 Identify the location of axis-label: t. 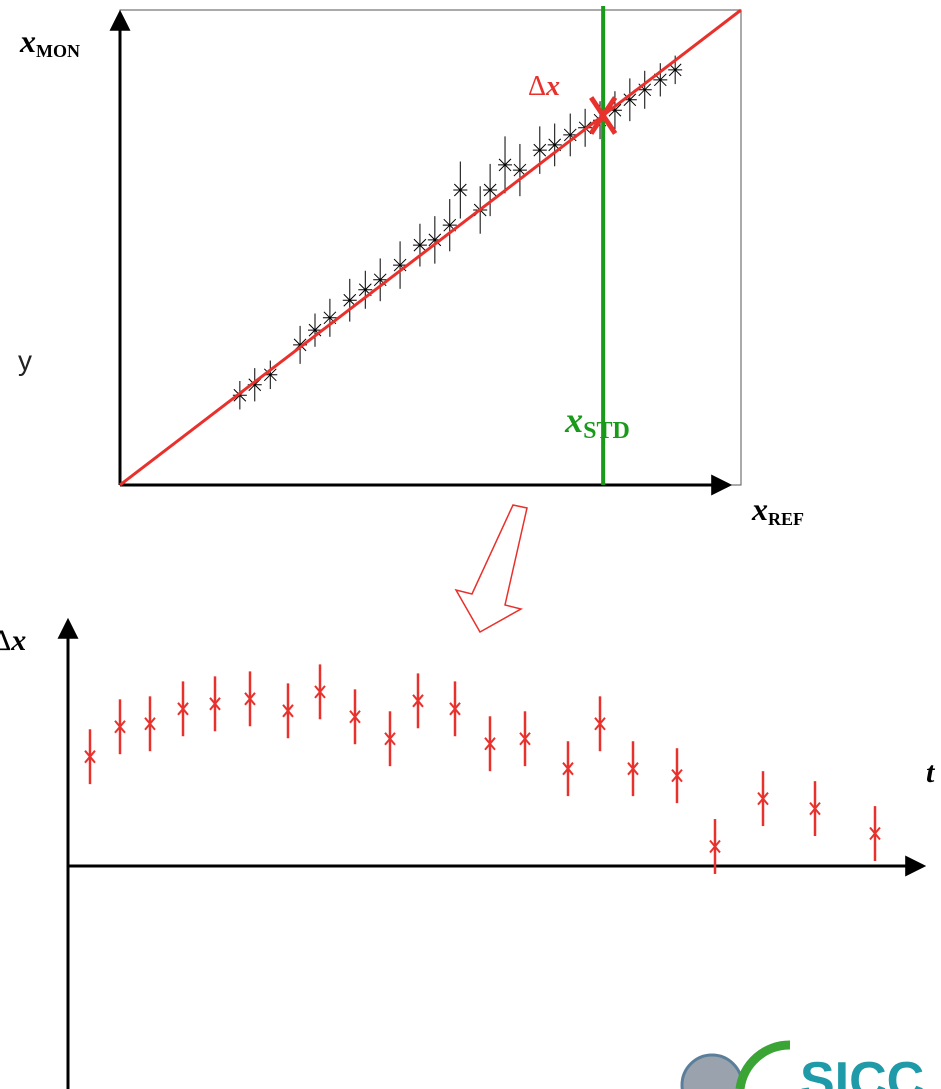
(931, 772).